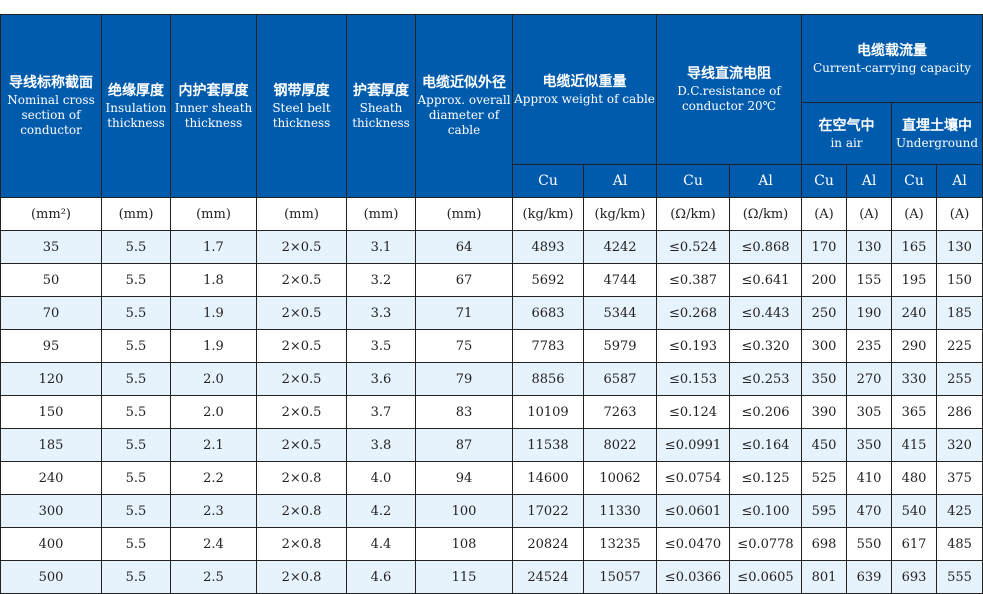 The height and width of the screenshot is (594, 983). I want to click on table-cell: 64, so click(464, 247).